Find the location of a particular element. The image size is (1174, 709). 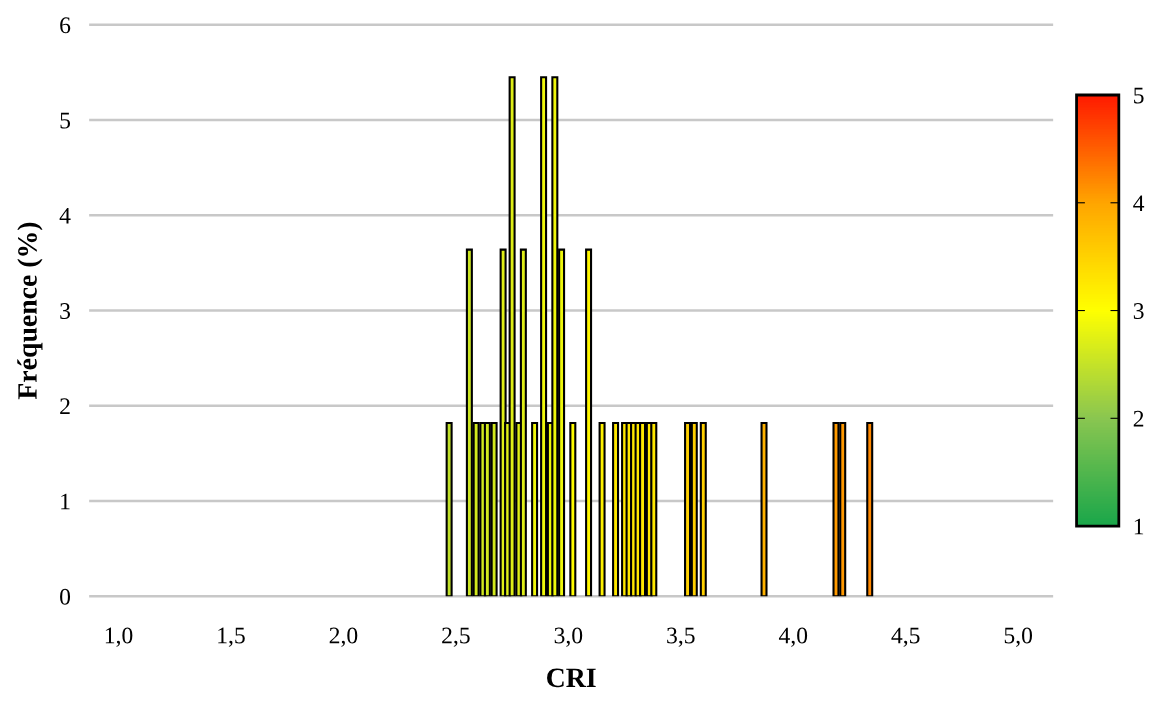

x-tick-label: 3,5 is located at coordinates (681, 637).